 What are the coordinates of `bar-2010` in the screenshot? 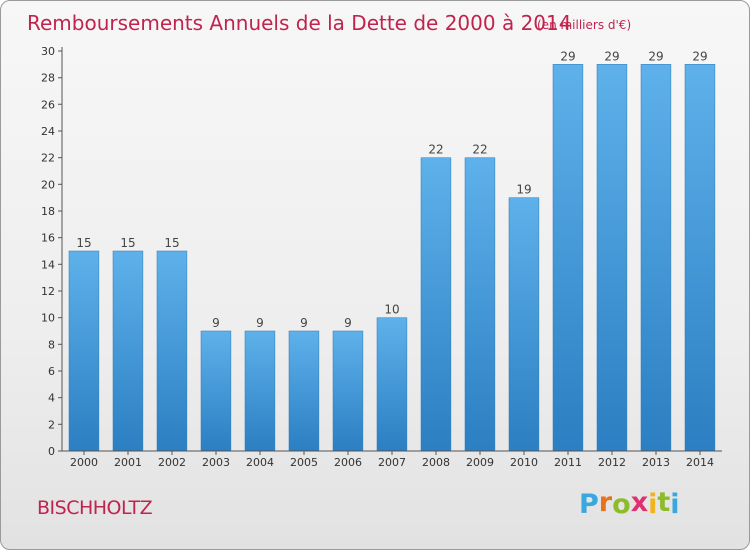 It's located at (524, 324).